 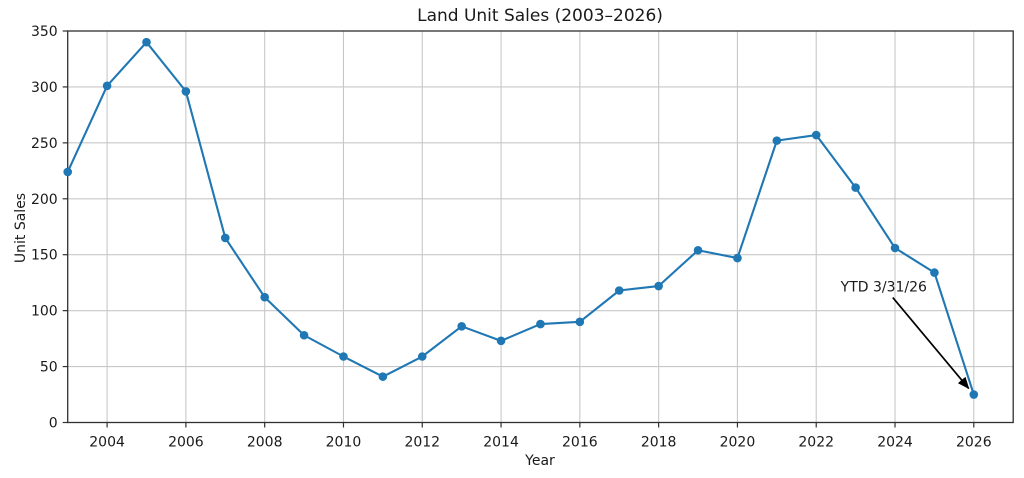 What do you see at coordinates (422, 443) in the screenshot?
I see `x-tick-label: 2012` at bounding box center [422, 443].